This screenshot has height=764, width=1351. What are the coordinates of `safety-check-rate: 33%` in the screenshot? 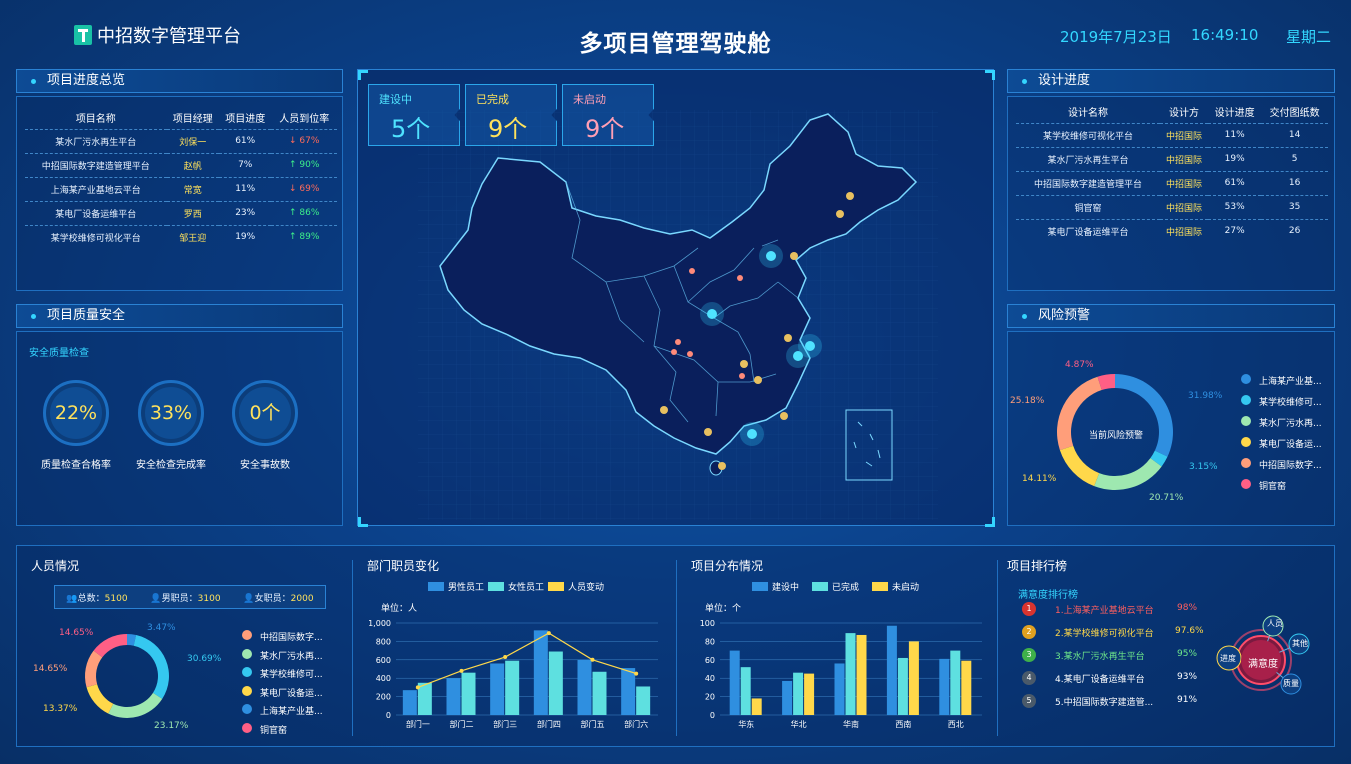 It's located at (171, 413).